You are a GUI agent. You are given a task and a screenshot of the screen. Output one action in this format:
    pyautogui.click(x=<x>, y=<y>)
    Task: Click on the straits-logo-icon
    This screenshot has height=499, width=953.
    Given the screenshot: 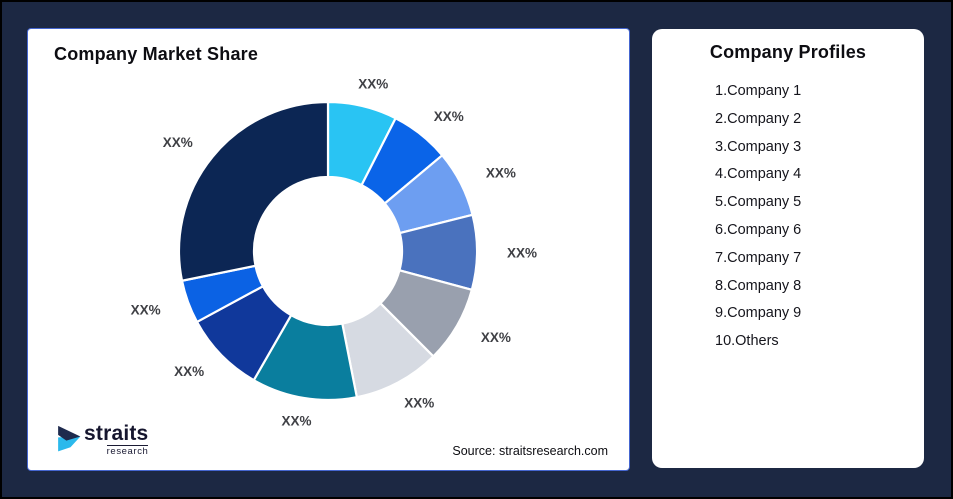 What is the action you would take?
    pyautogui.click(x=69, y=438)
    